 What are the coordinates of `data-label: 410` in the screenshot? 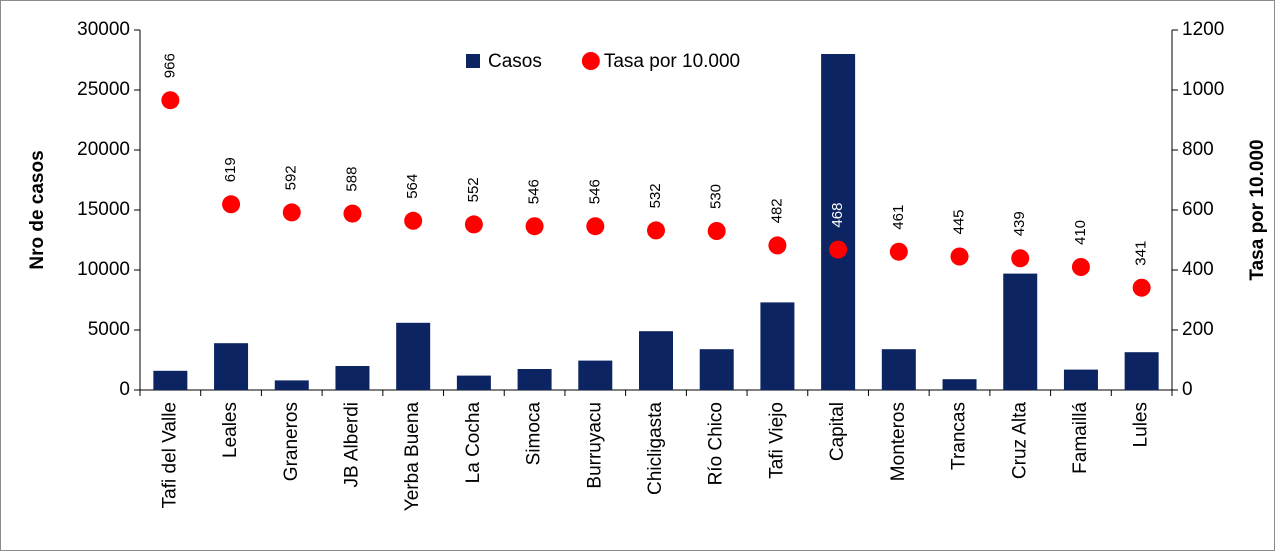 It's located at (1080, 232).